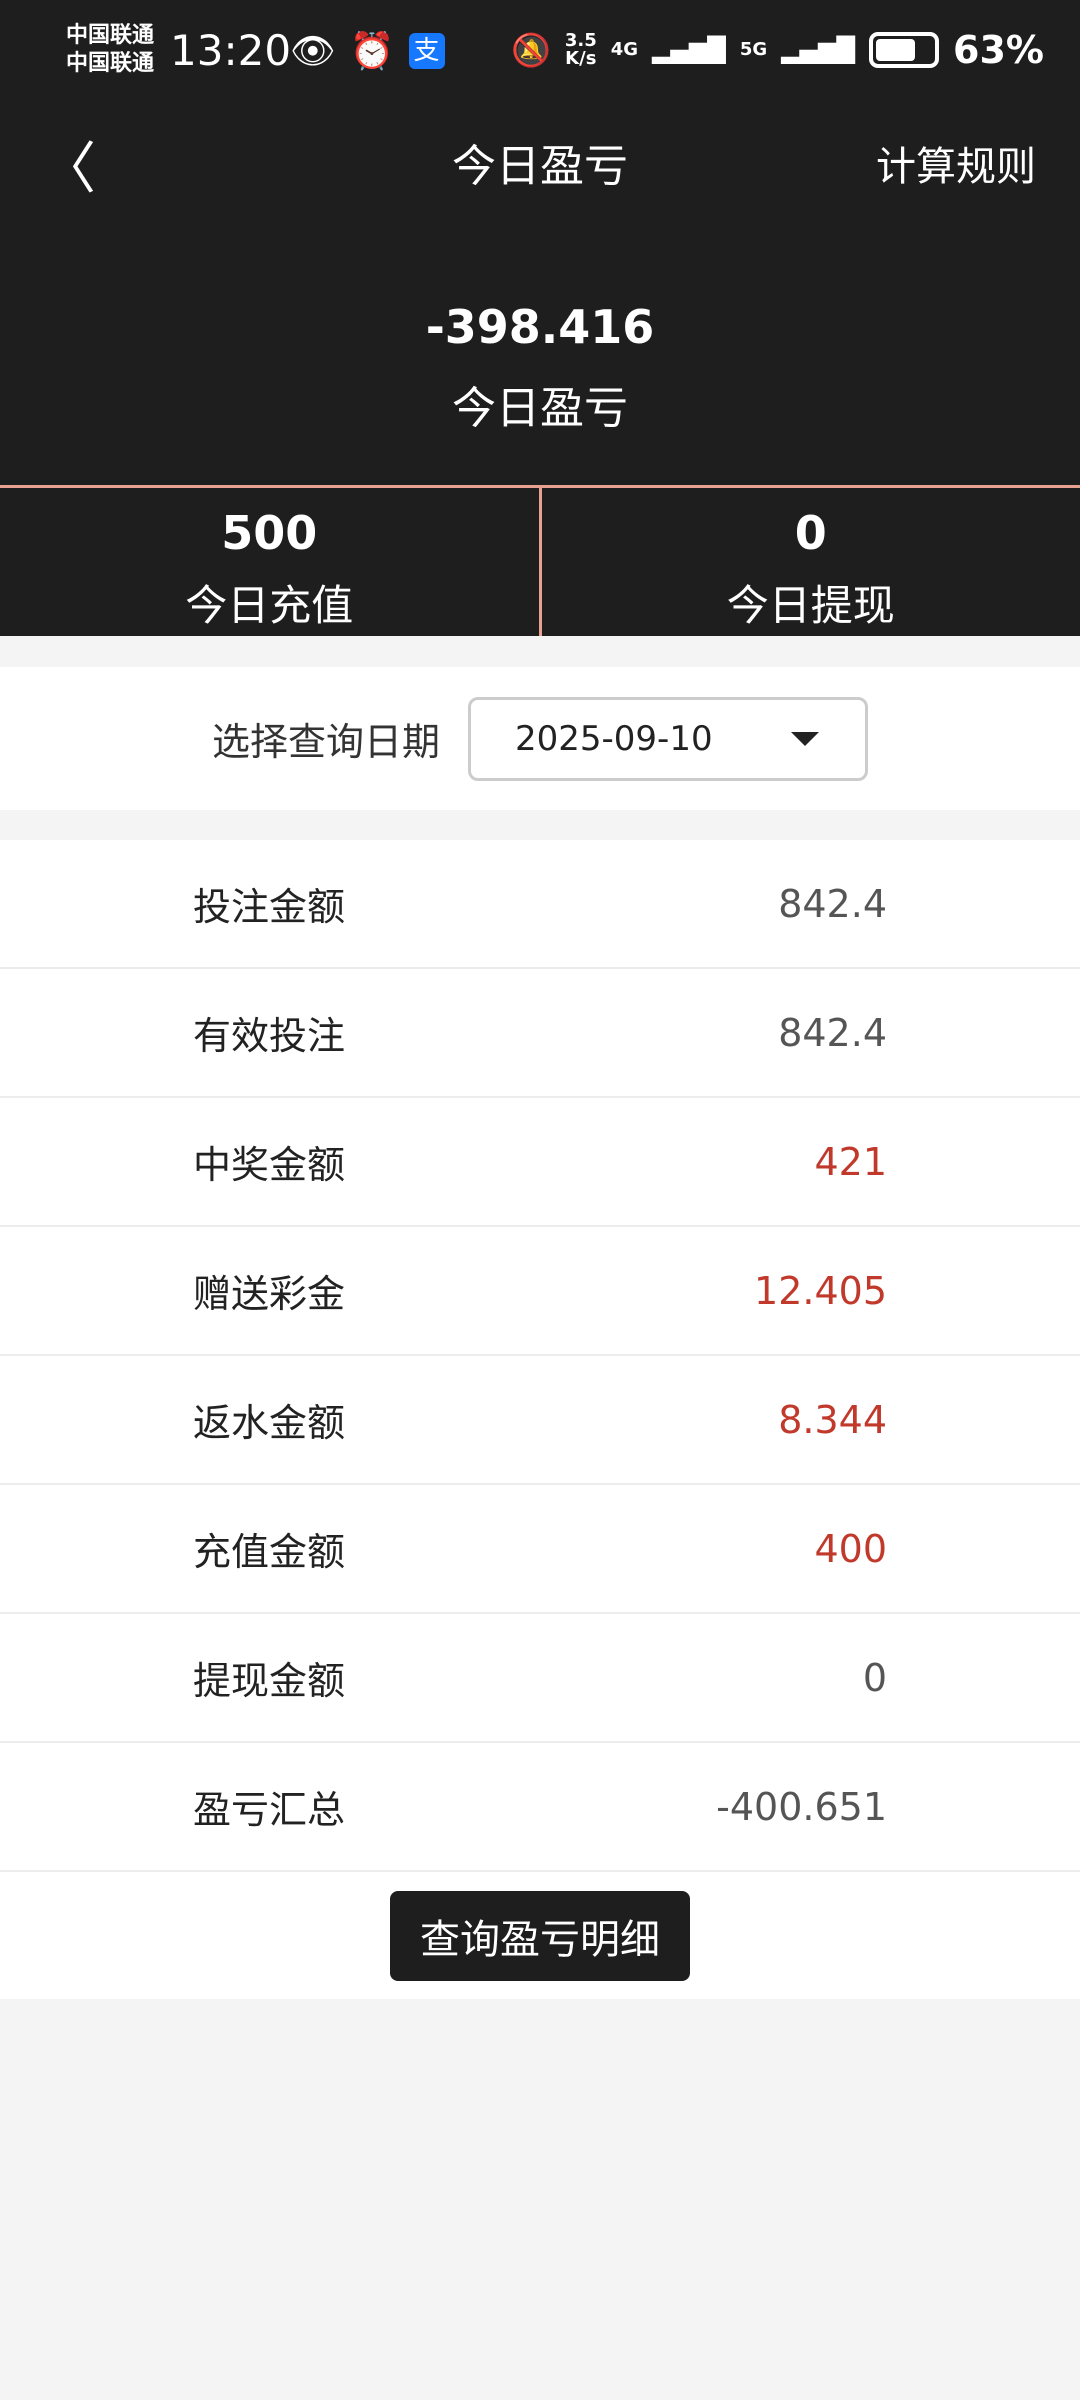  Describe the element at coordinates (810, 605) in the screenshot. I see `stat-label: 今日提现` at that location.